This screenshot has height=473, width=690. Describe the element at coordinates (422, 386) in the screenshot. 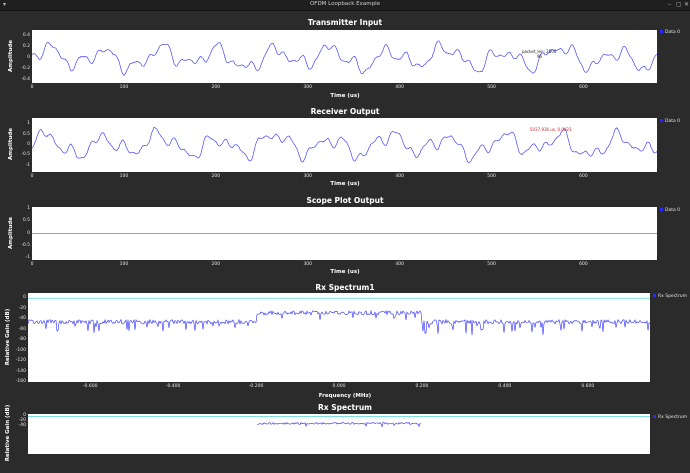

I see `x-tick-label: 0.200` at that location.